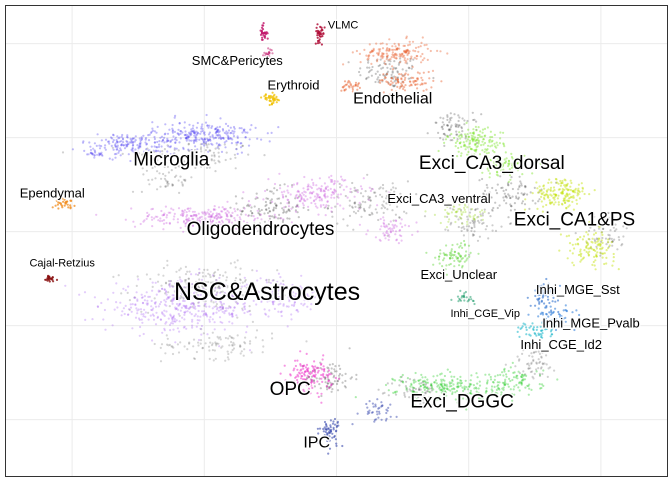  Describe the element at coordinates (459, 274) in the screenshot. I see `cluster-label: Exci_Unclear` at that location.